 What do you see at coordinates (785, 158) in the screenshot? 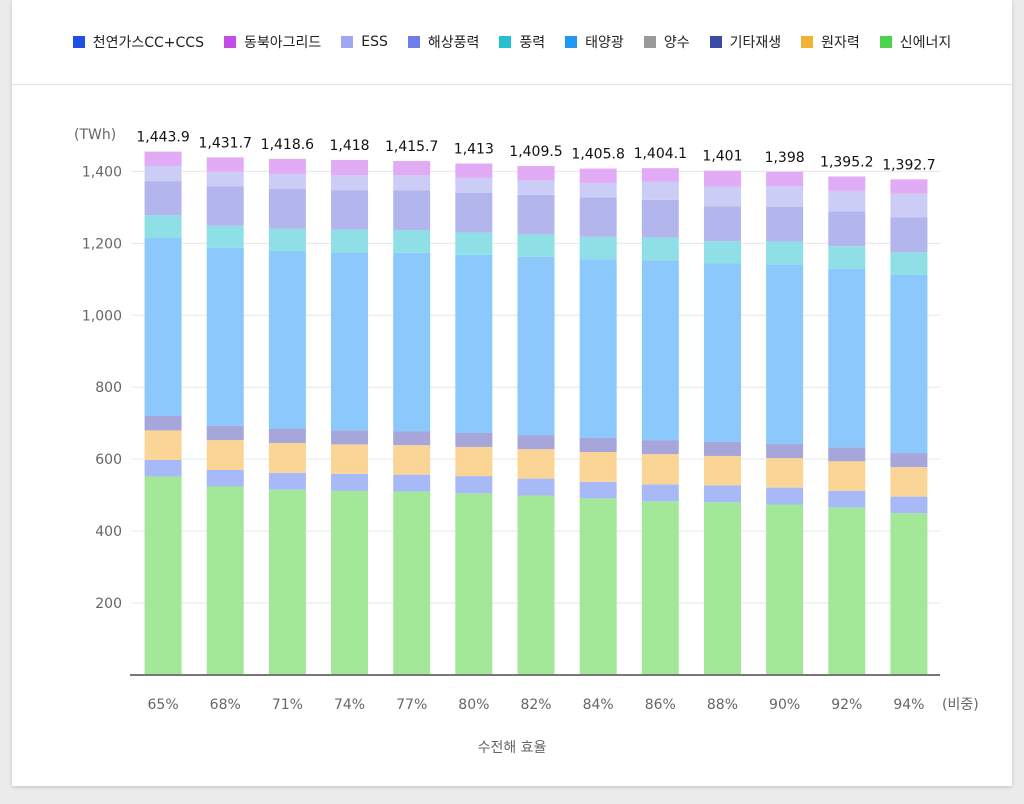
I see `bar-total-label: 1,398` at bounding box center [785, 158].